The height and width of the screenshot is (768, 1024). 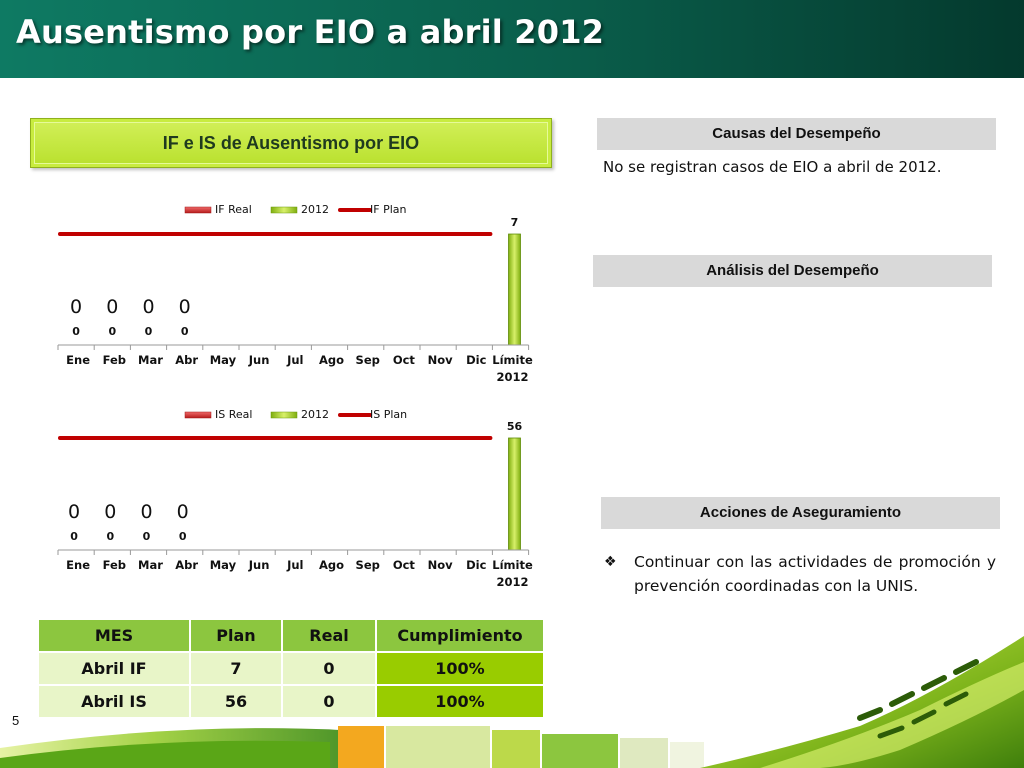 What do you see at coordinates (310, 32) in the screenshot?
I see `slide-title: Ausentismo por EIO a abril 2012` at bounding box center [310, 32].